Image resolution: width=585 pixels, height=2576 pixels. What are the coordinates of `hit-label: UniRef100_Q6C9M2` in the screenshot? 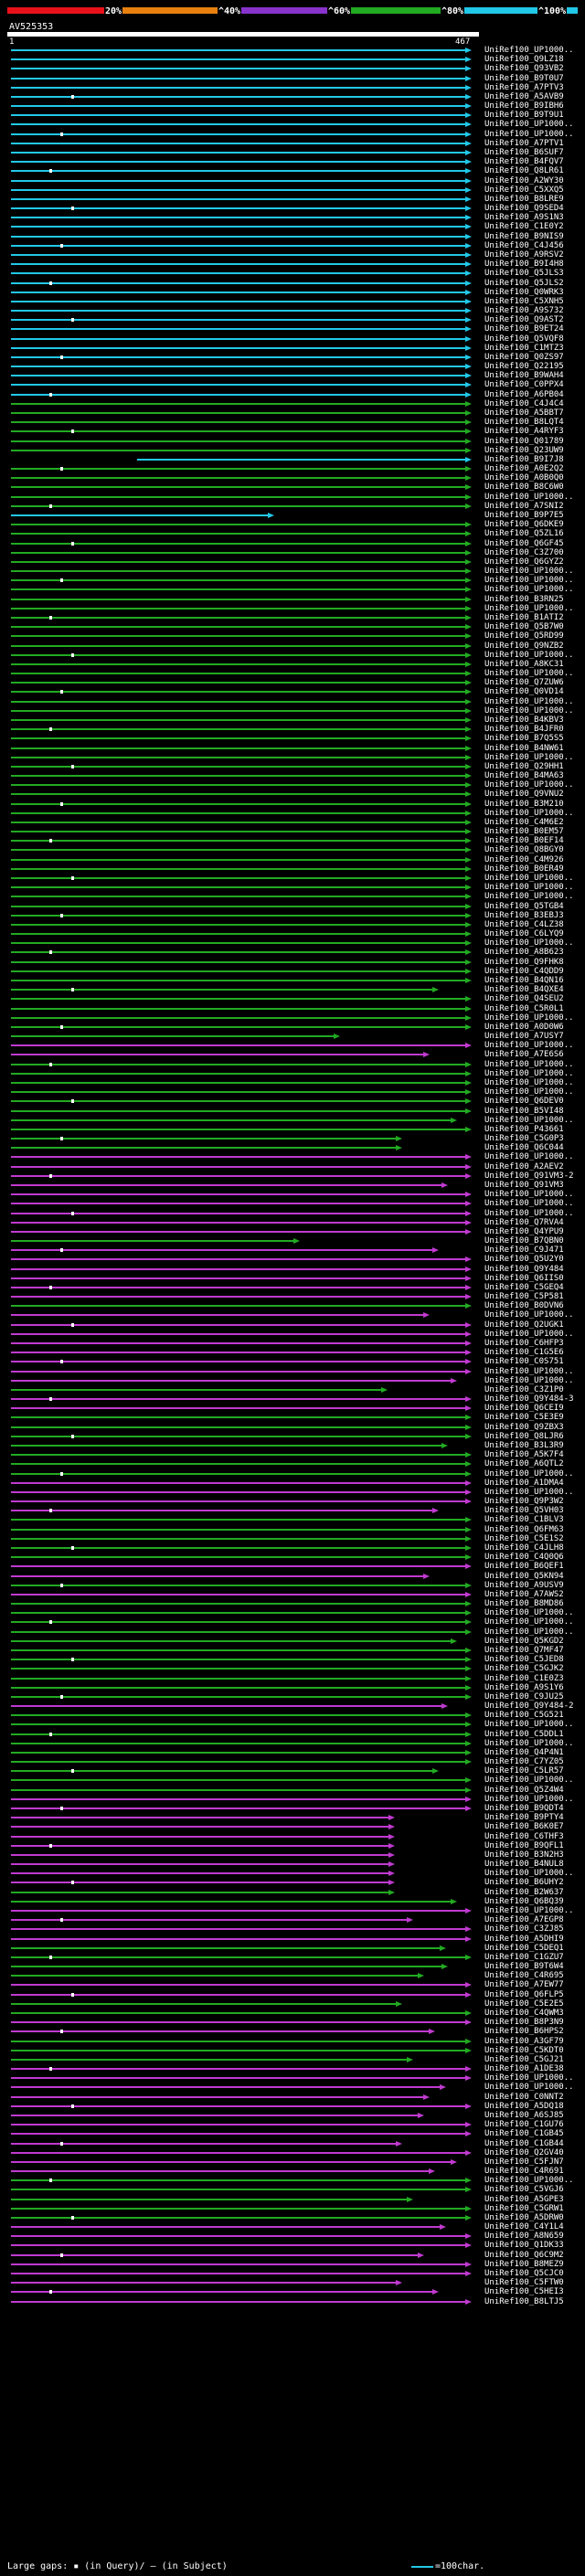 It's located at (524, 2255).